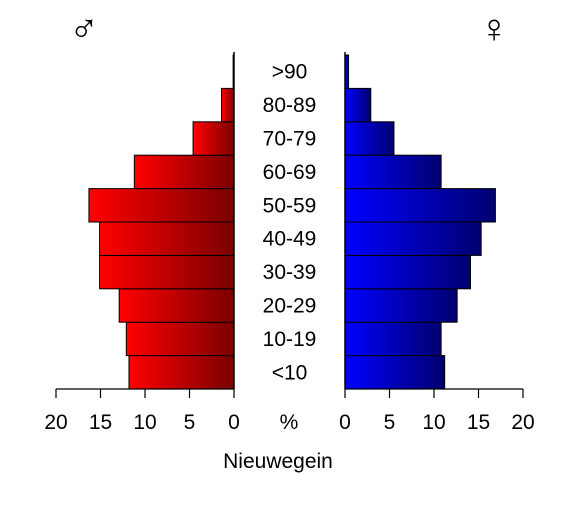 This screenshot has height=512, width=579. What do you see at coordinates (494, 29) in the screenshot?
I see `female-symbol: ♀` at bounding box center [494, 29].